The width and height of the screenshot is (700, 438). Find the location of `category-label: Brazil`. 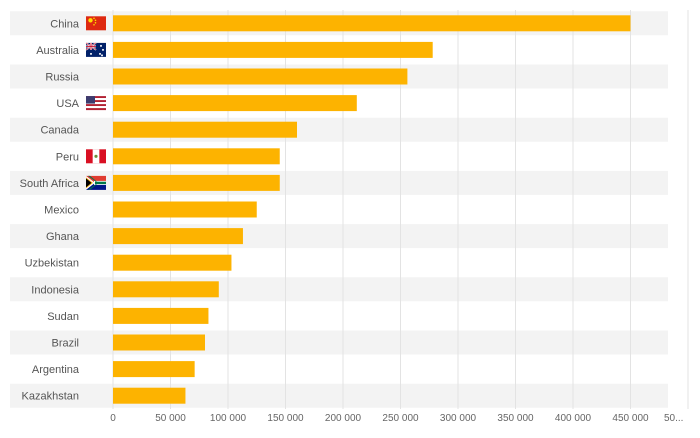

category-label: Brazil is located at coordinates (65, 344).